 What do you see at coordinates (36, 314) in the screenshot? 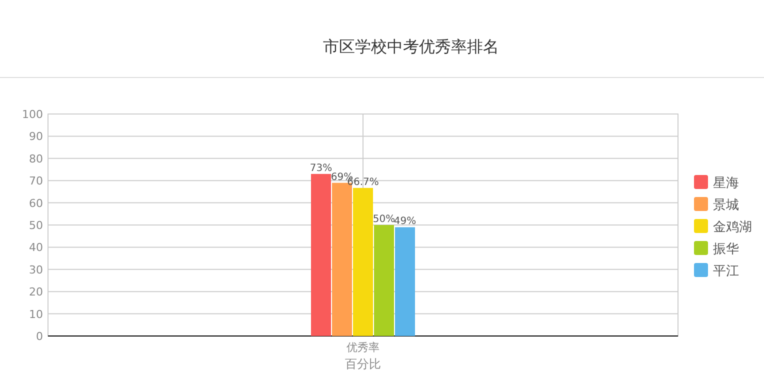
I see `y-tick-label: 10` at bounding box center [36, 314].